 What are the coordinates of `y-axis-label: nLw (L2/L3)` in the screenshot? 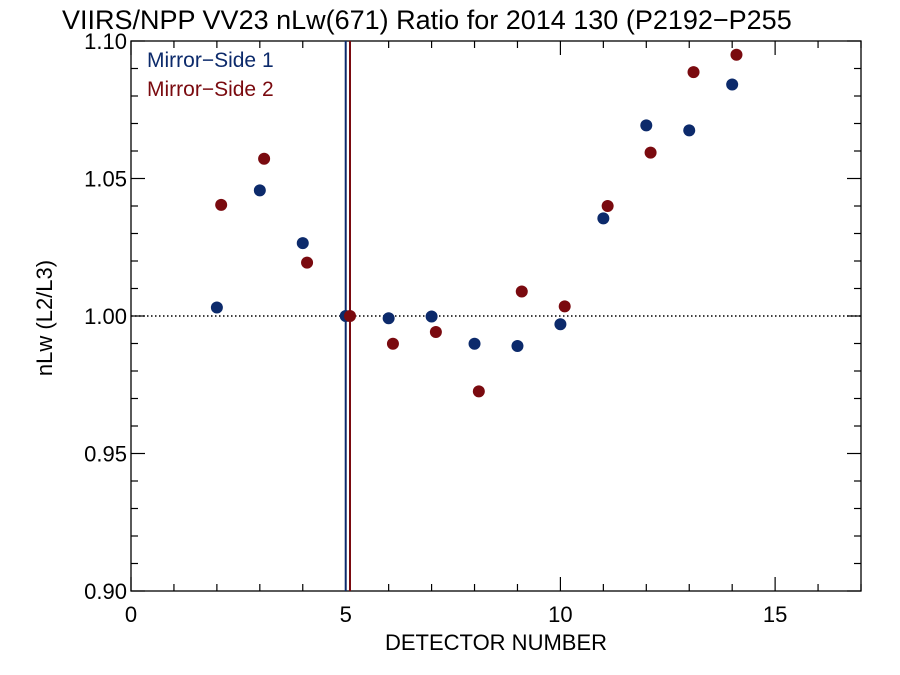 It's located at (44, 318).